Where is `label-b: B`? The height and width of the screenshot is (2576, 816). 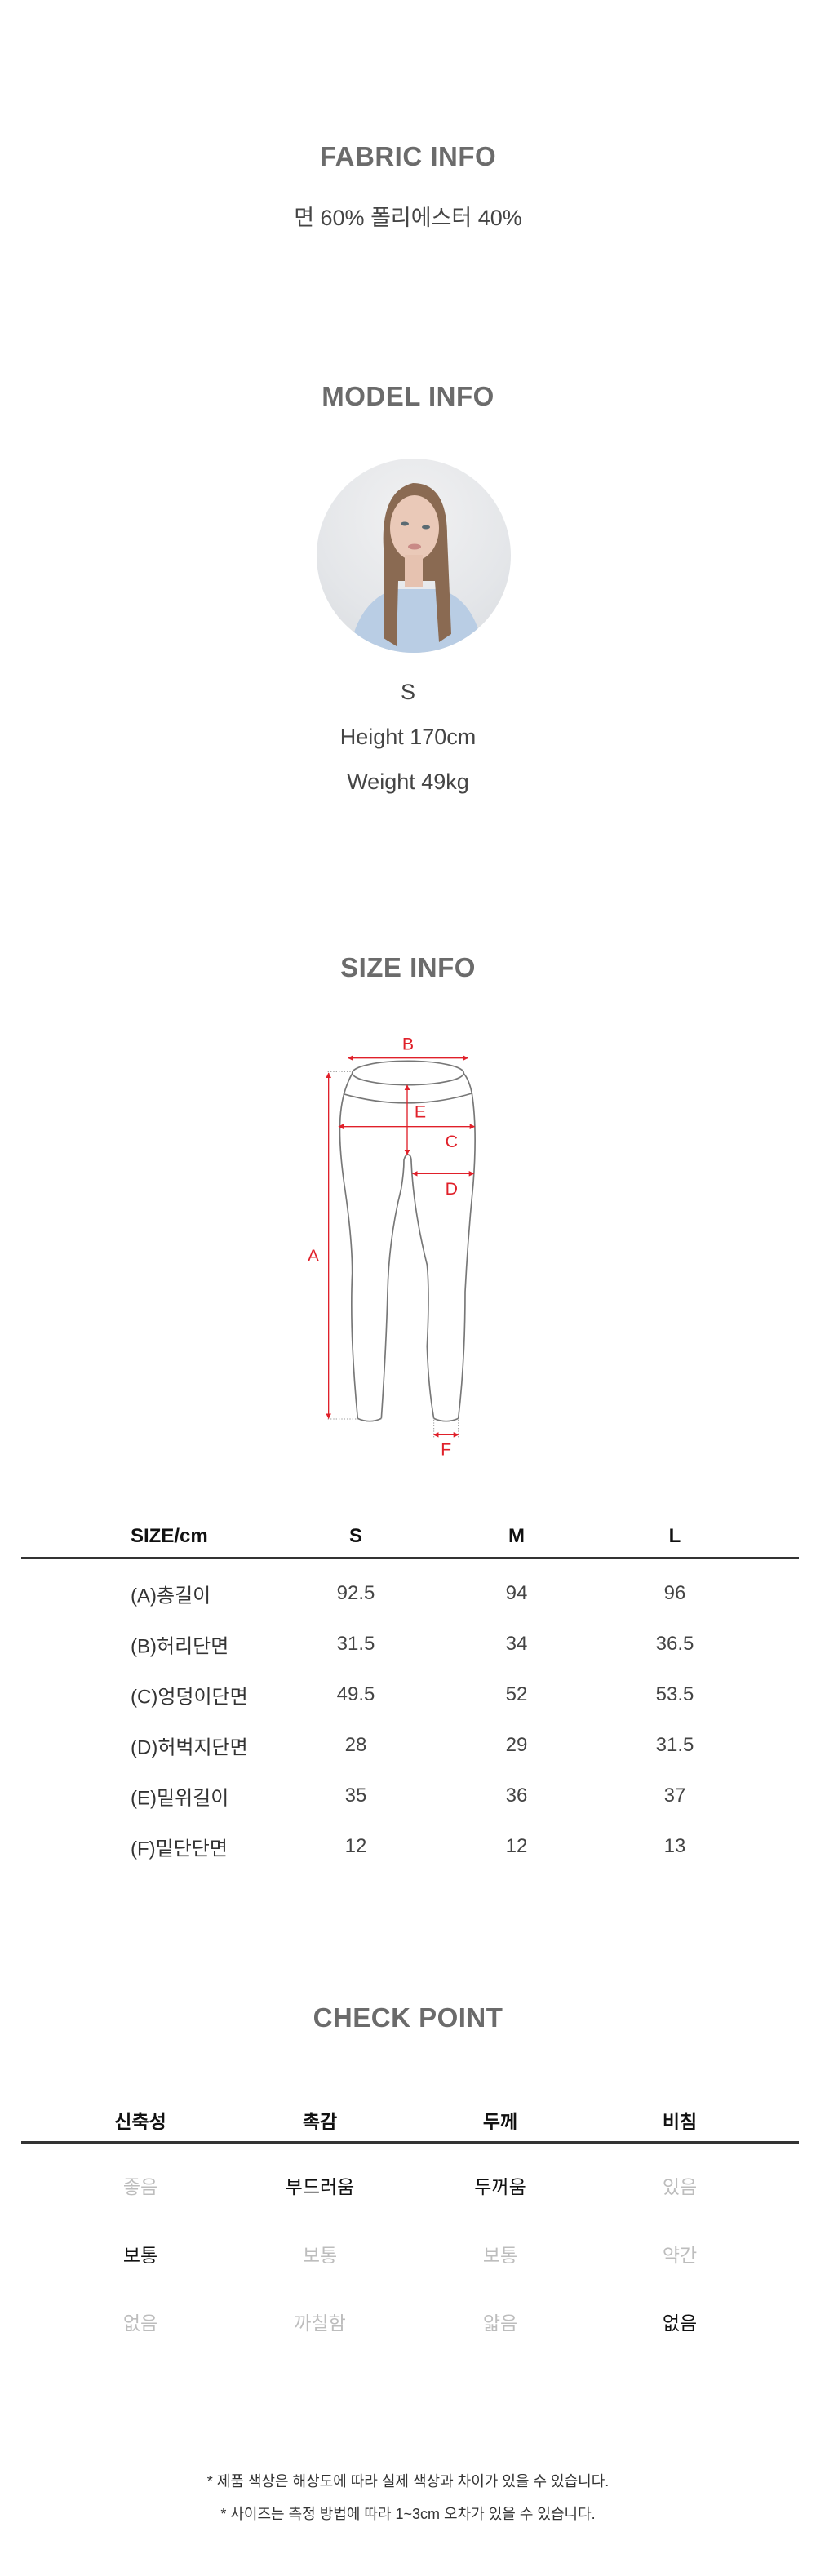 label-b: B is located at coordinates (408, 1044).